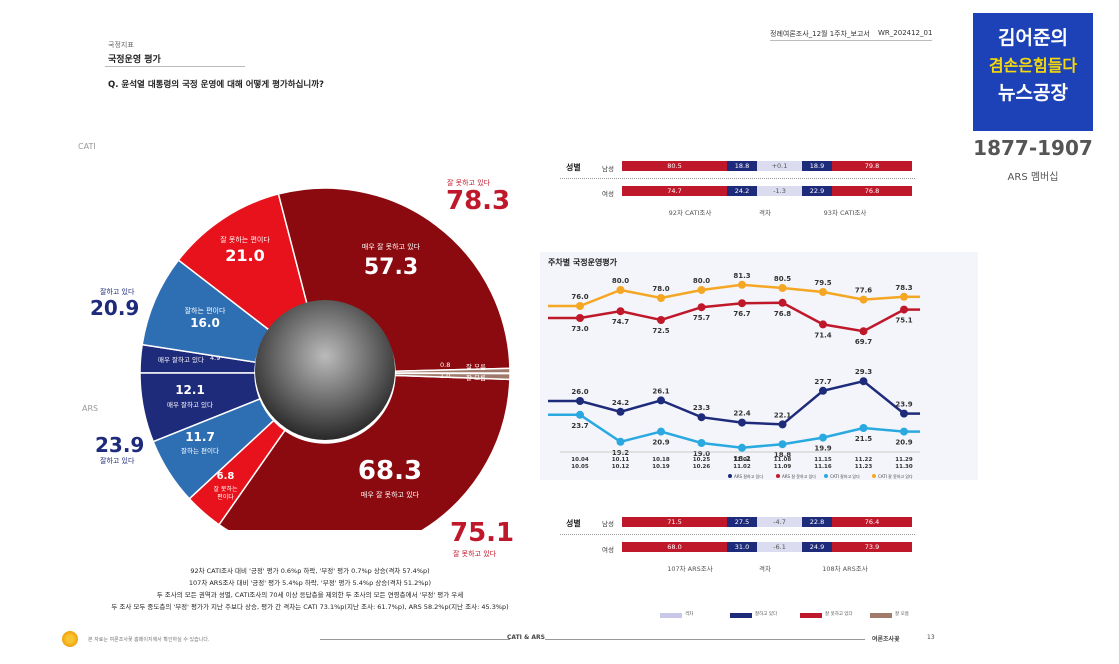 The width and height of the screenshot is (1119, 664). What do you see at coordinates (779, 166) in the screenshot?
I see `cati-compare-diff-value: +0.1` at bounding box center [779, 166].